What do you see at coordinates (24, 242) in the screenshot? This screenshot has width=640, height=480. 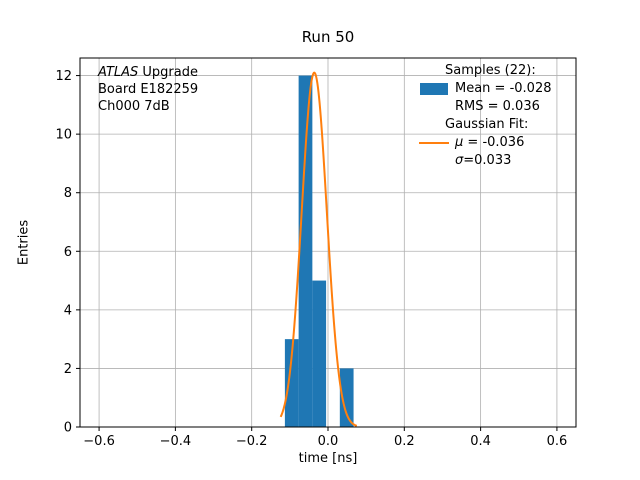 I see `y-axis-label: Entries` at bounding box center [24, 242].